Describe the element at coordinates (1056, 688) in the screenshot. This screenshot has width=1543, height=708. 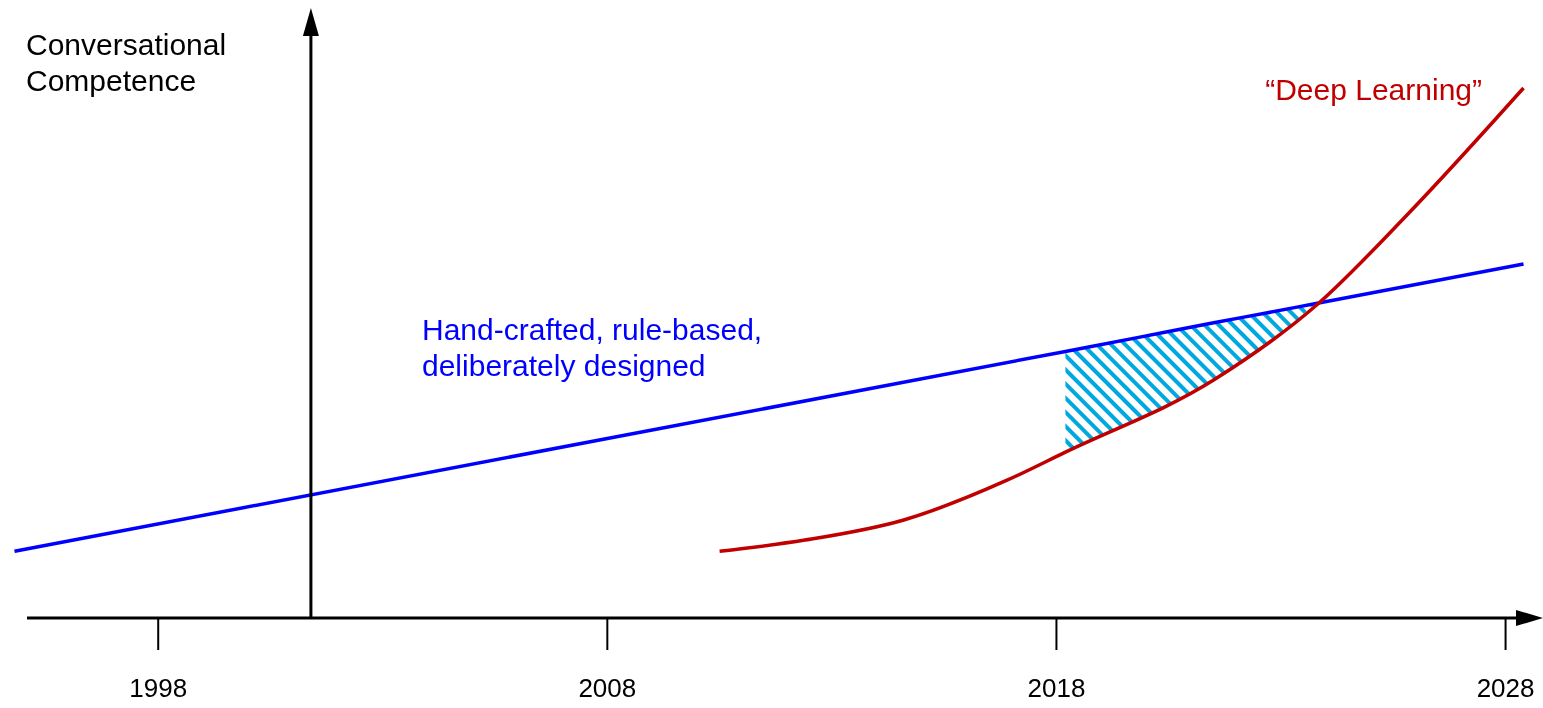
I see `x-tick-label: 2018` at that location.